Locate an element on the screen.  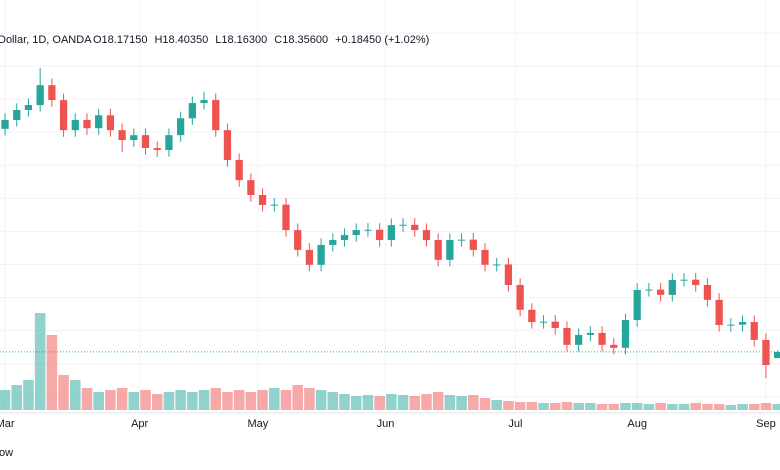
x-tick-label: Jul is located at coordinates (515, 424).